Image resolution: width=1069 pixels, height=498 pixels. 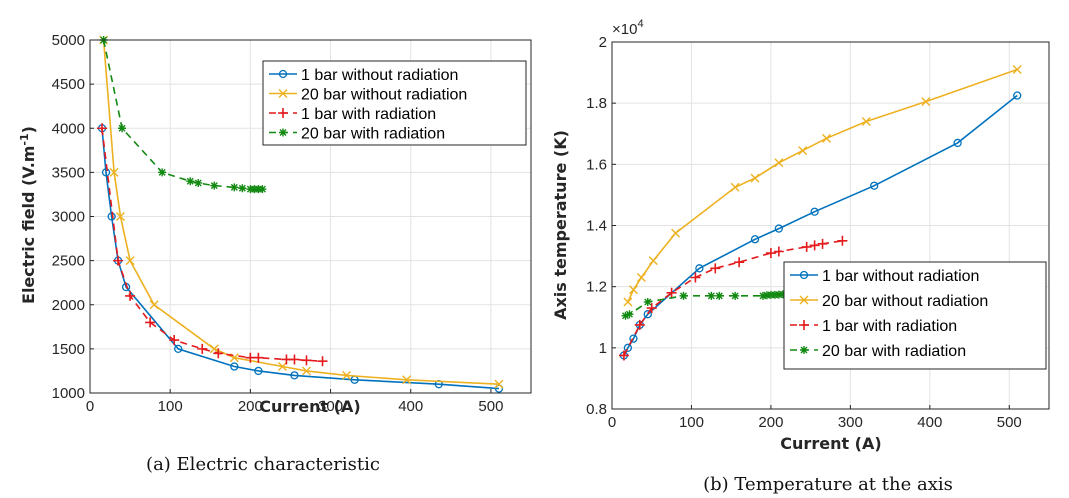 I want to click on a-xtick-label: 300, so click(x=330, y=406).